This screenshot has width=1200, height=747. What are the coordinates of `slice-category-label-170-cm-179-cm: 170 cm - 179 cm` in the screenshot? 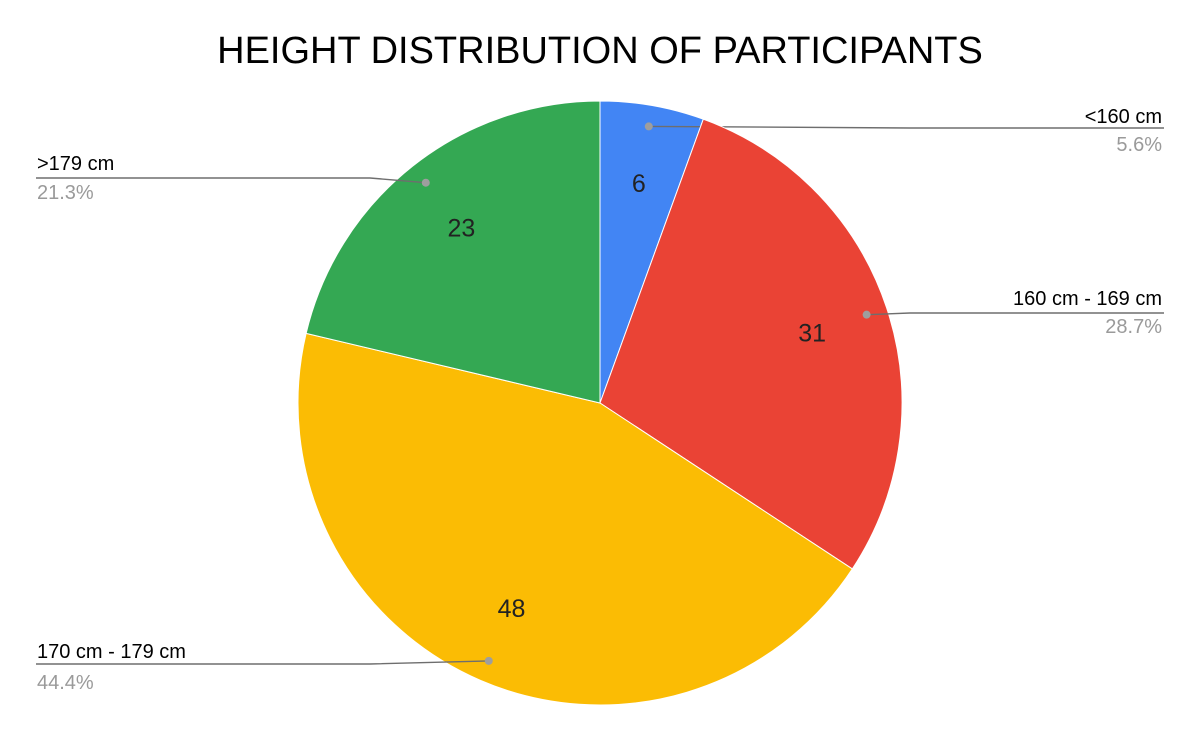 It's located at (111, 652).